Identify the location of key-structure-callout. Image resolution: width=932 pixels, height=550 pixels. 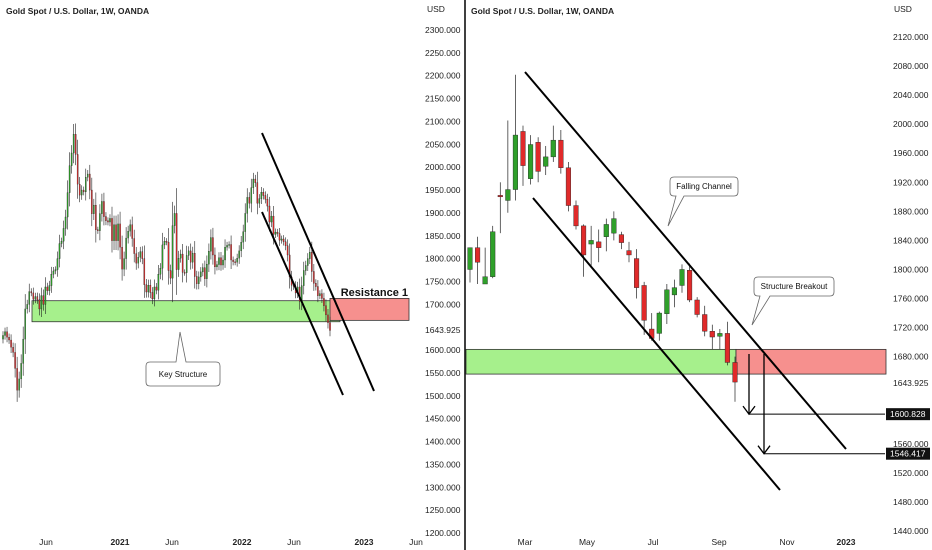
(183, 359).